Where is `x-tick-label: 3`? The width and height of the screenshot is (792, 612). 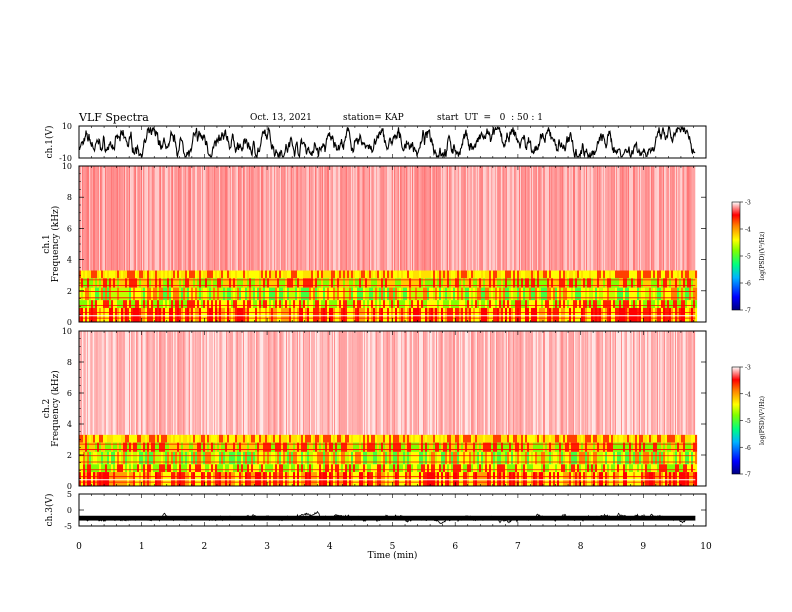
x-tick-label: 3 is located at coordinates (267, 547).